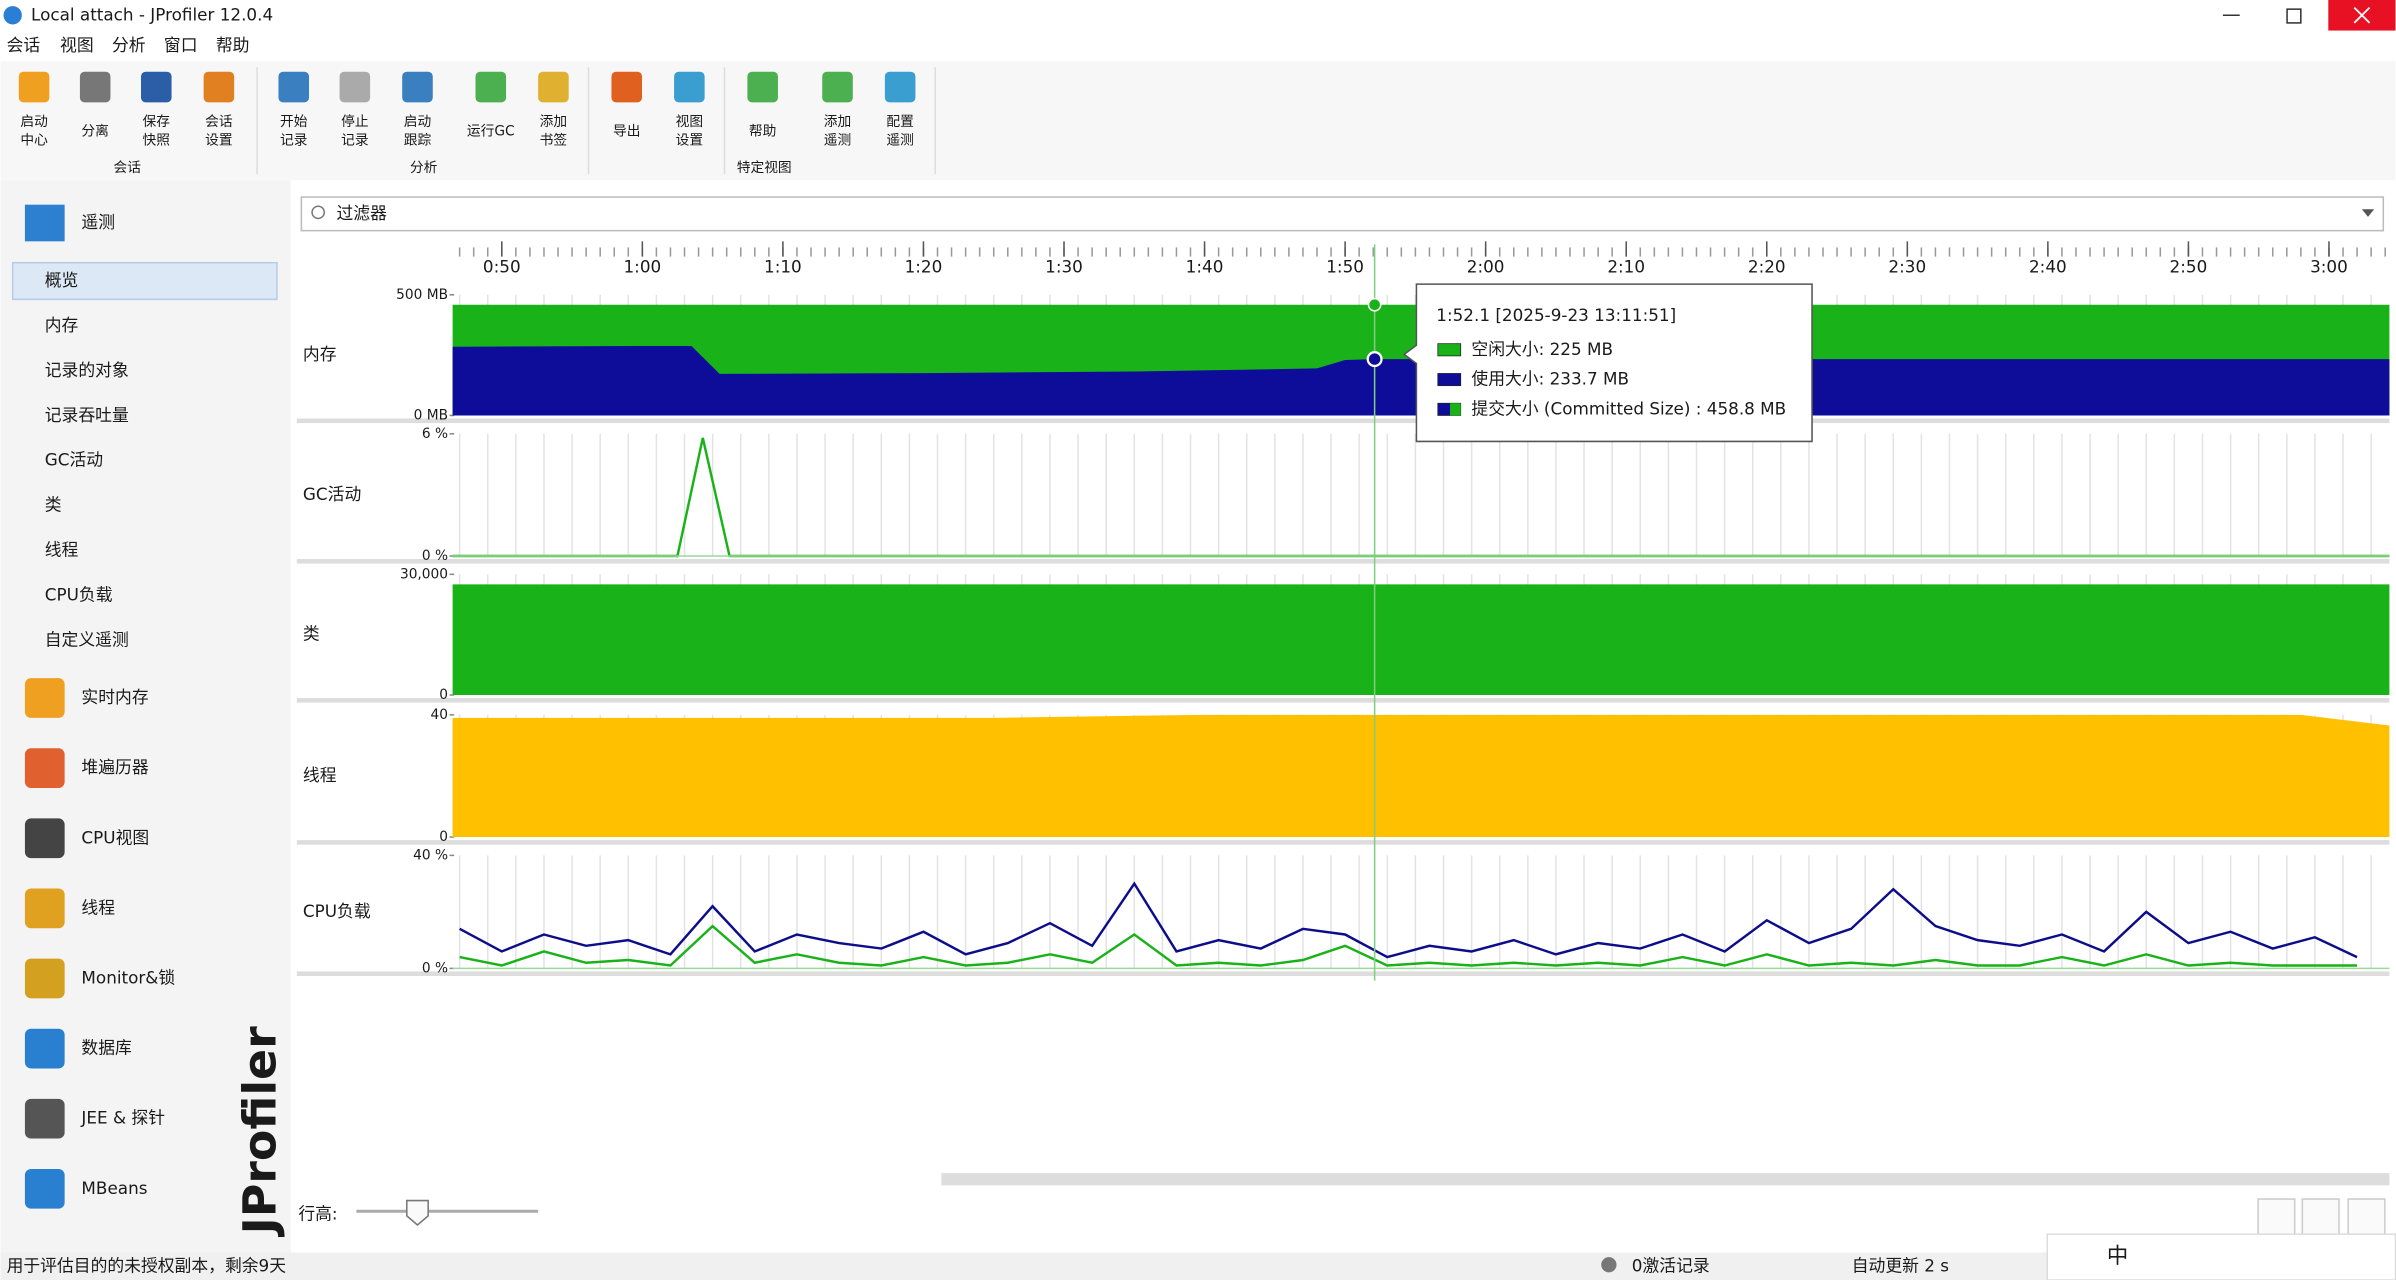  I want to click on time-tick-label: 1:30, so click(1064, 266).